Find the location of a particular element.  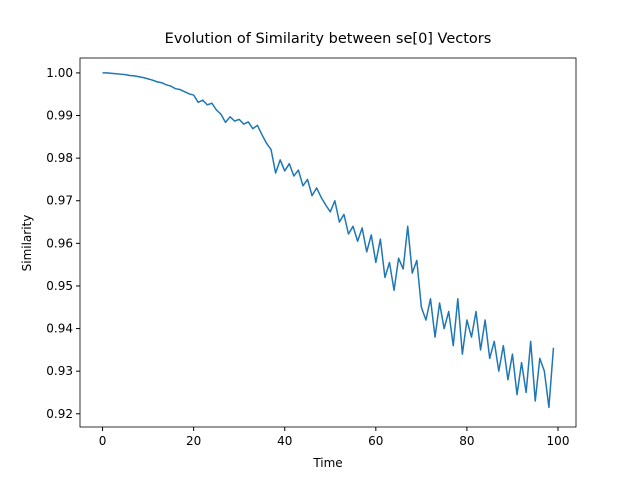

y-axis-label: Similarity is located at coordinates (27, 243).